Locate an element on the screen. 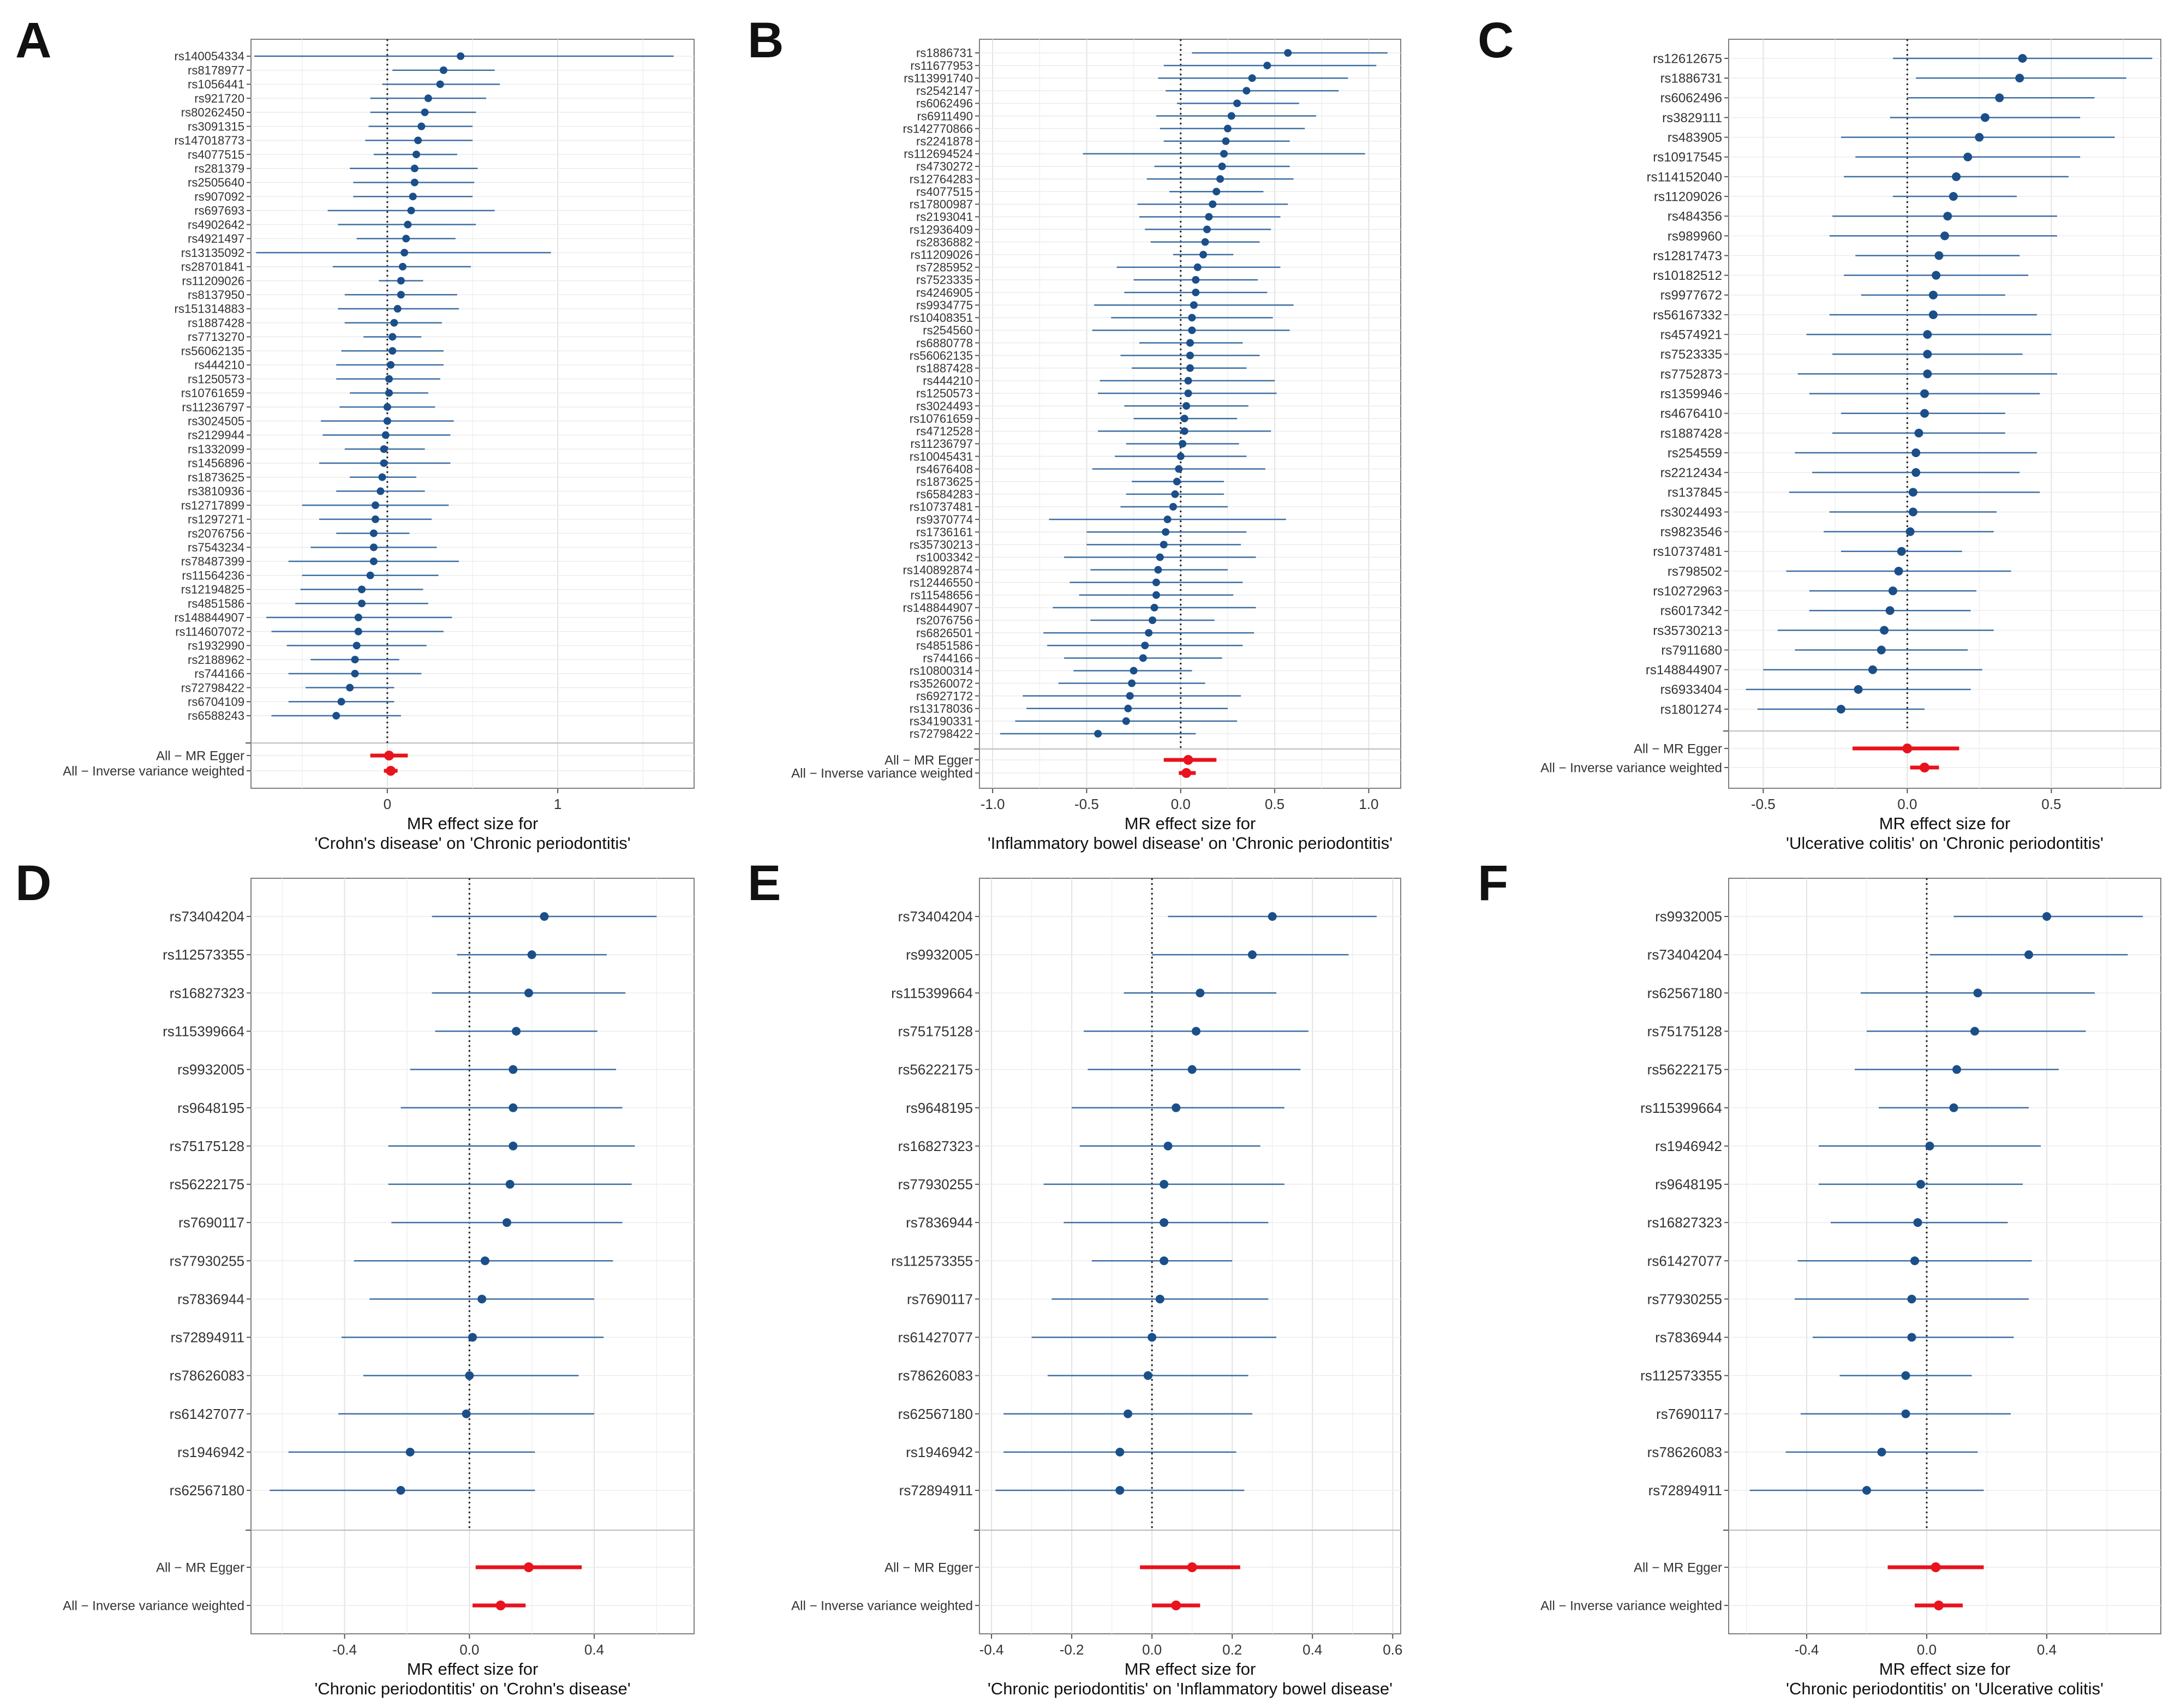 The height and width of the screenshot is (1708, 2169). snp-label: rs12612675 is located at coordinates (1687, 58).